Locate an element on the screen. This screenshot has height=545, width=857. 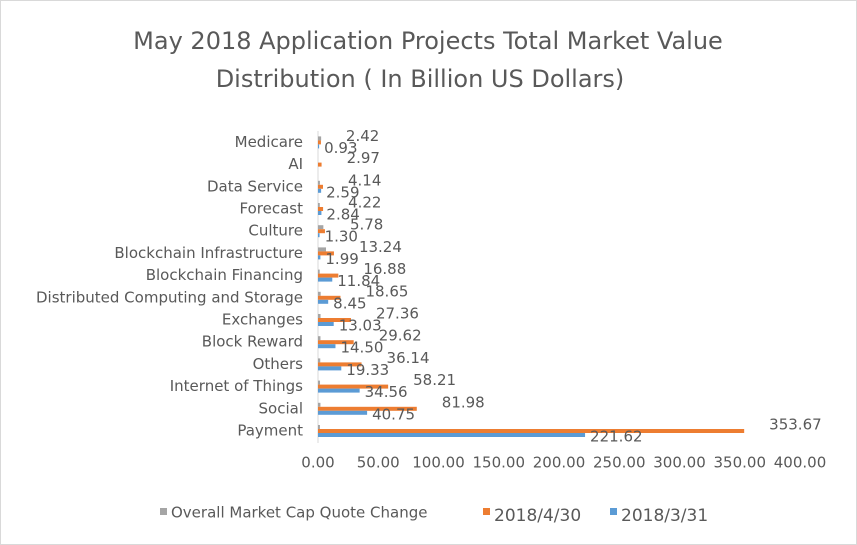
data-label: 14.50 is located at coordinates (361, 348).